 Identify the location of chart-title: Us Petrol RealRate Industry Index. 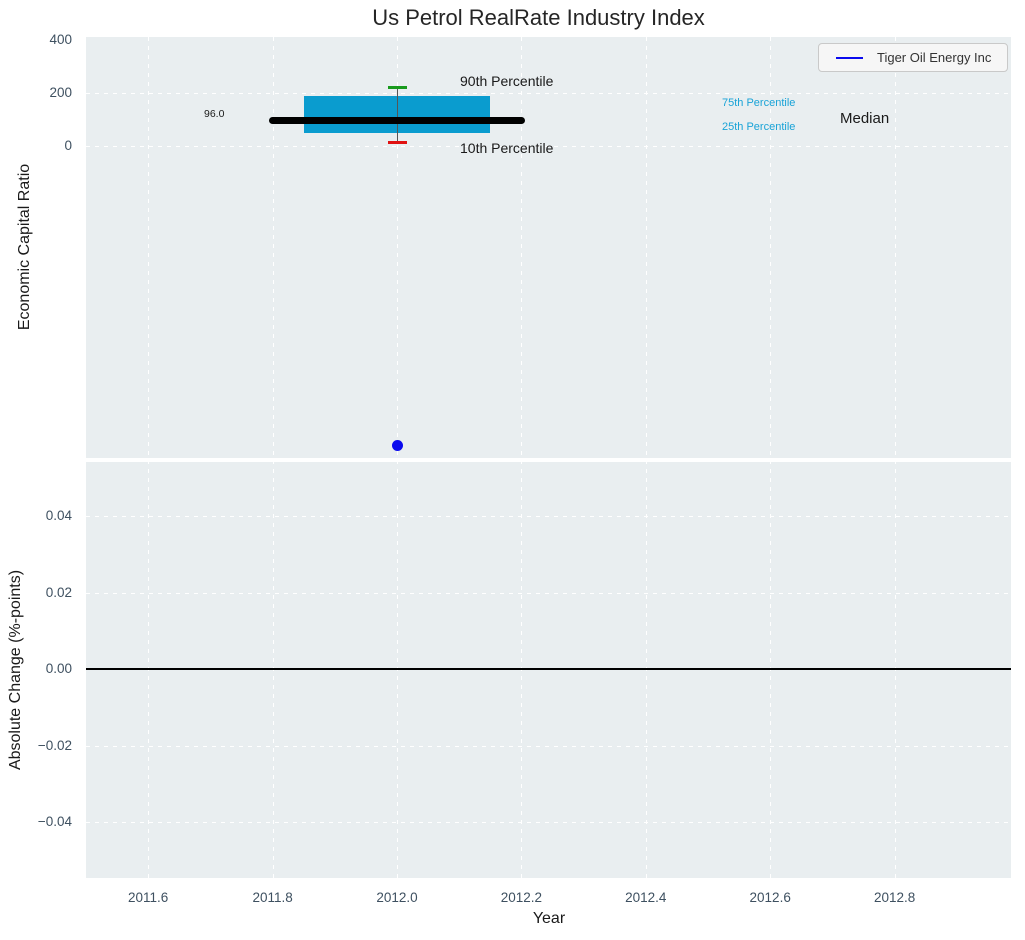
(538, 17).